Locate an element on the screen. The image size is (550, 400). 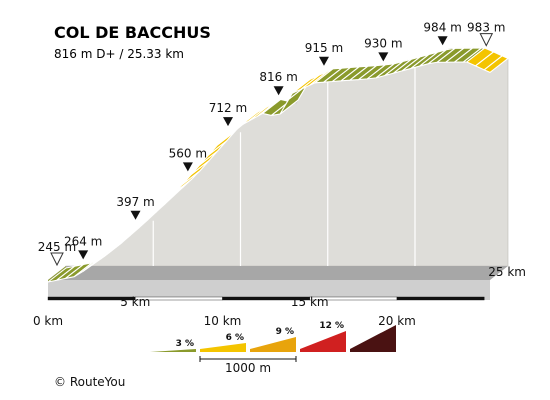
base-top-face is located at coordinates (278, 273).